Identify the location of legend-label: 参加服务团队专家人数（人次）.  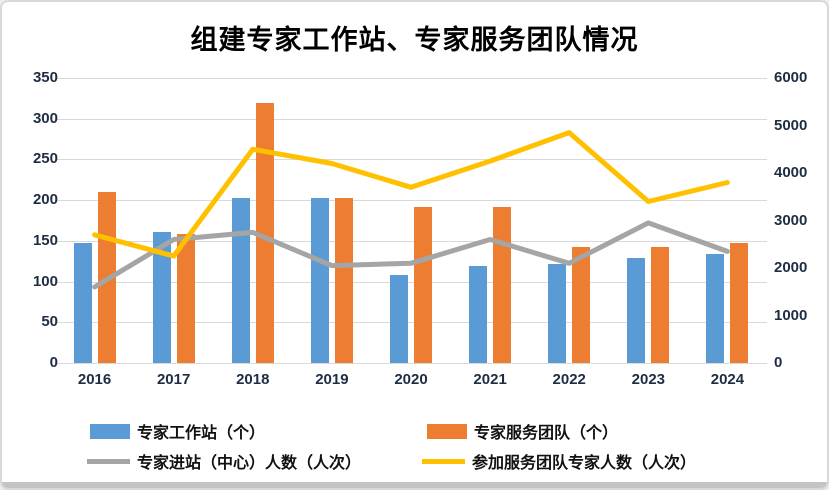
(584, 463).